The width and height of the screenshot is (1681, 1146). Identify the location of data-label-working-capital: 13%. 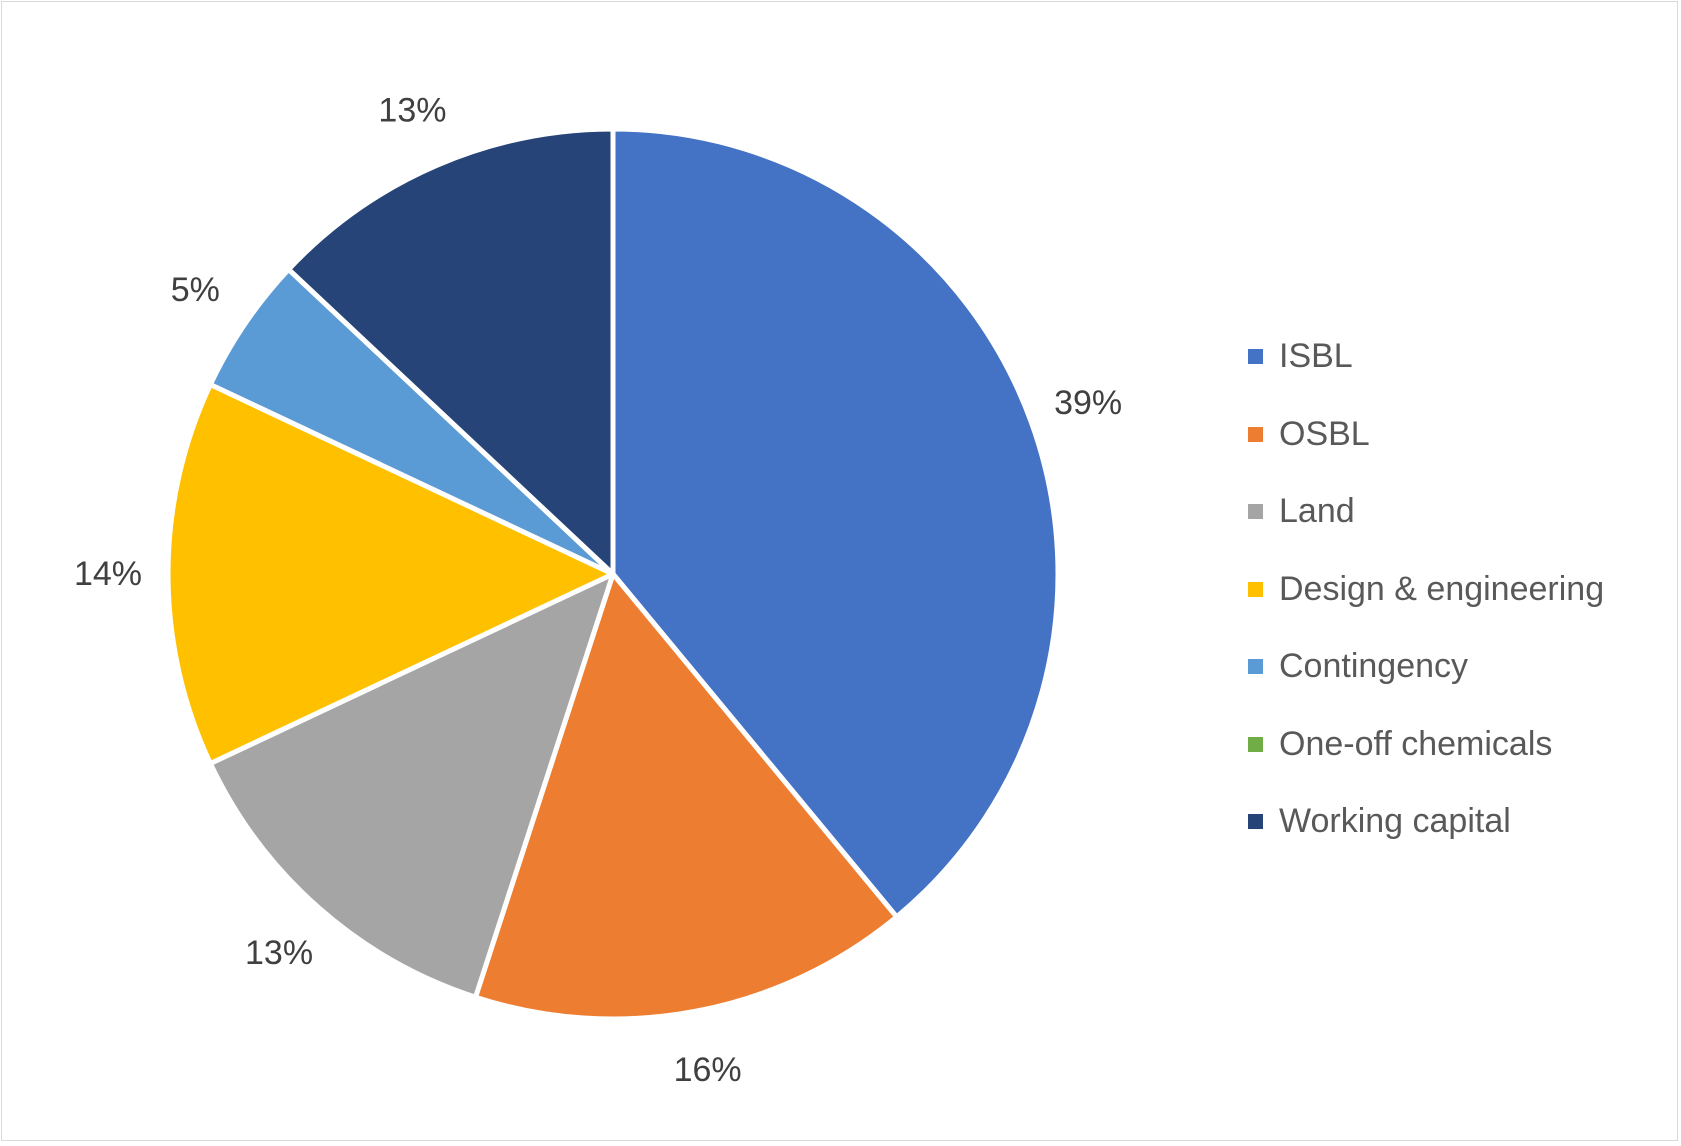
(412, 111).